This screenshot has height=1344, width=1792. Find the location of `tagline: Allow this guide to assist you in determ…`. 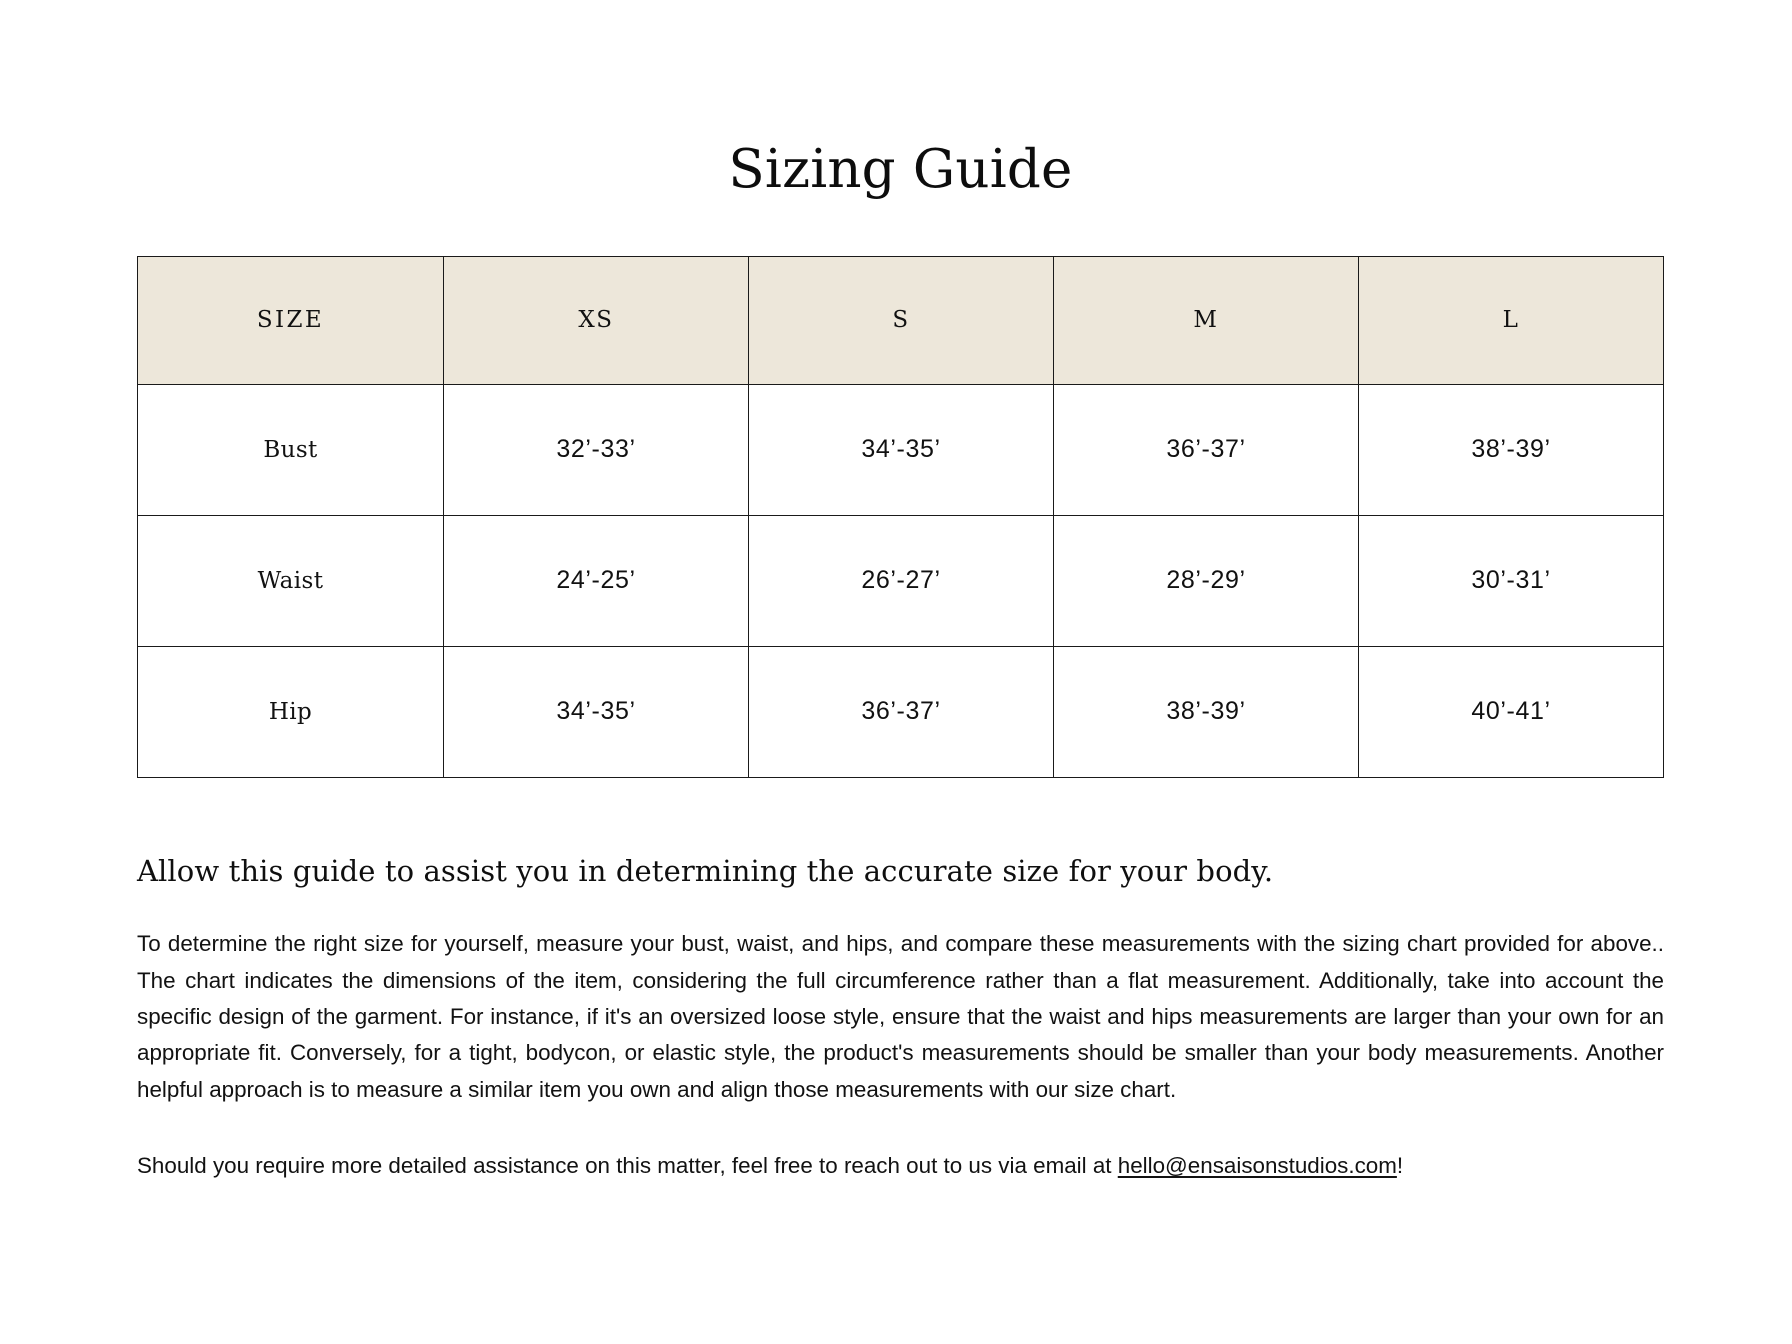

tagline: Allow this guide to assist you in determ… is located at coordinates (705, 870).